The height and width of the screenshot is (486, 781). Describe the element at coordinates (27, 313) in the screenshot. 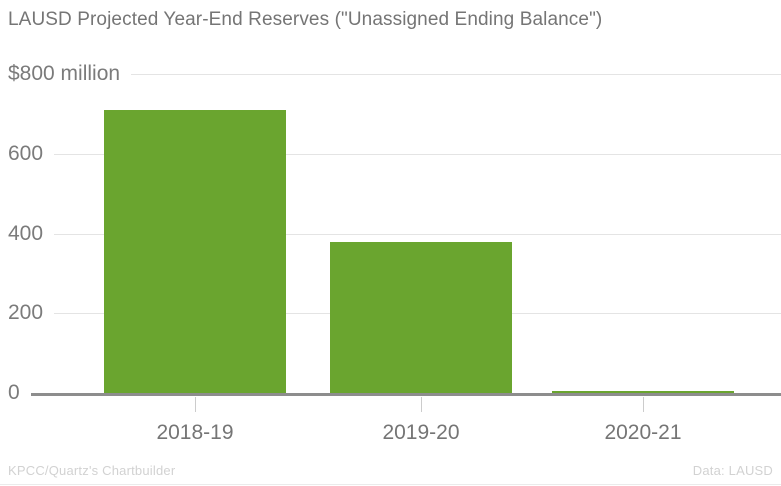

I see `y-tick-label-200: 200` at that location.